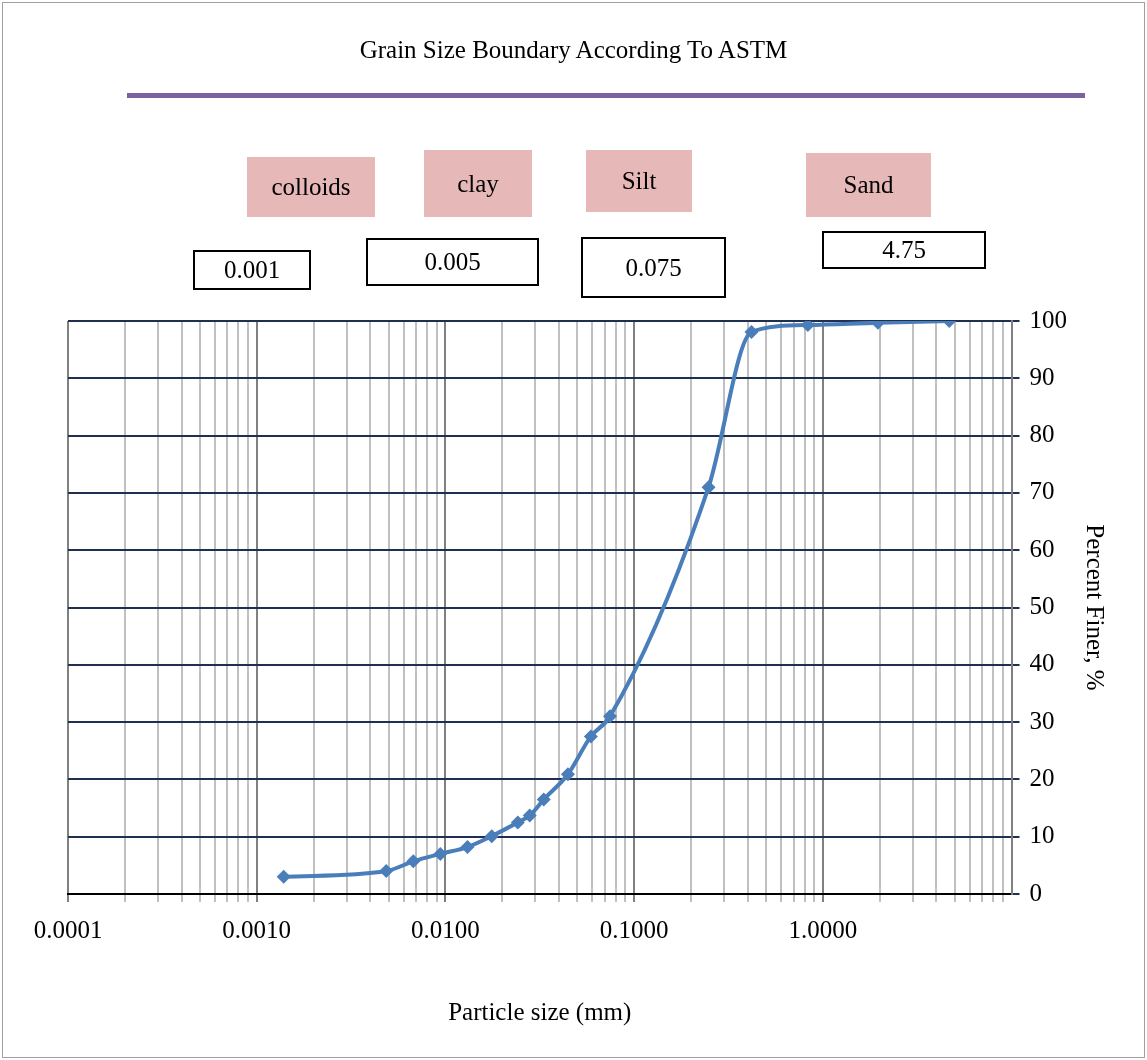 The width and height of the screenshot is (1147, 1060). What do you see at coordinates (478, 183) in the screenshot?
I see `text: clay` at bounding box center [478, 183].